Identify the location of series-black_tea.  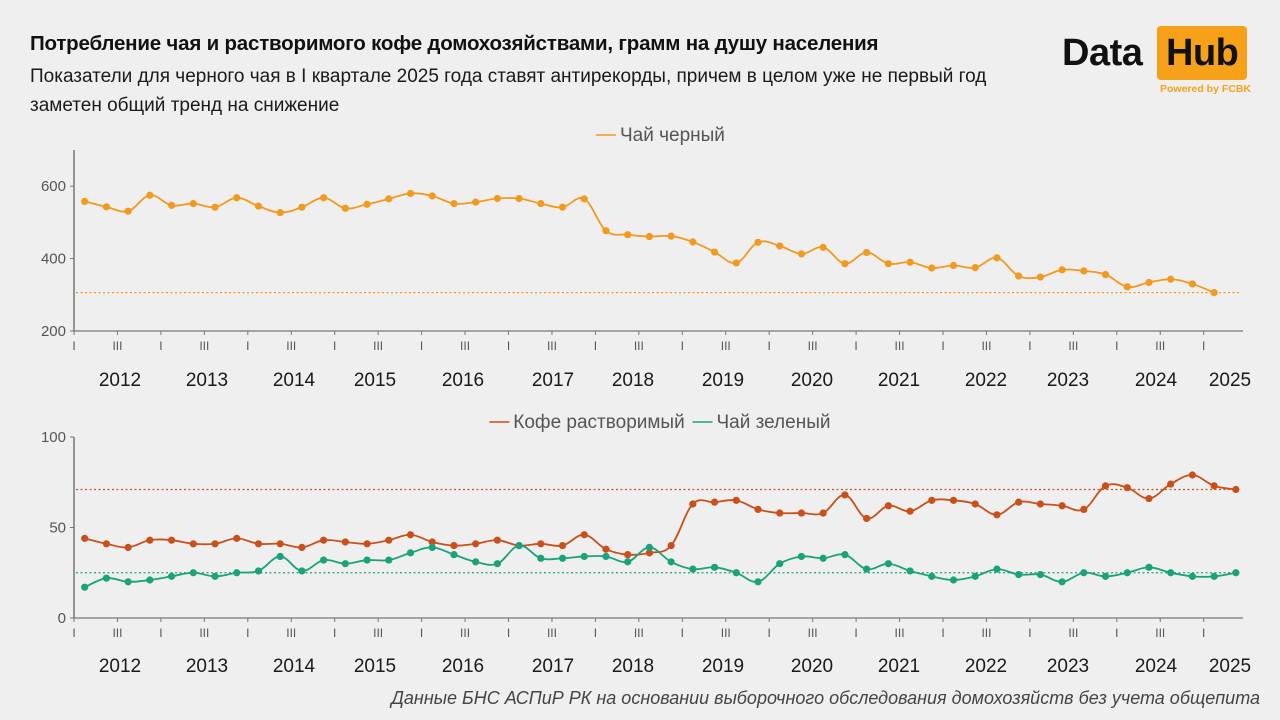
(658, 243).